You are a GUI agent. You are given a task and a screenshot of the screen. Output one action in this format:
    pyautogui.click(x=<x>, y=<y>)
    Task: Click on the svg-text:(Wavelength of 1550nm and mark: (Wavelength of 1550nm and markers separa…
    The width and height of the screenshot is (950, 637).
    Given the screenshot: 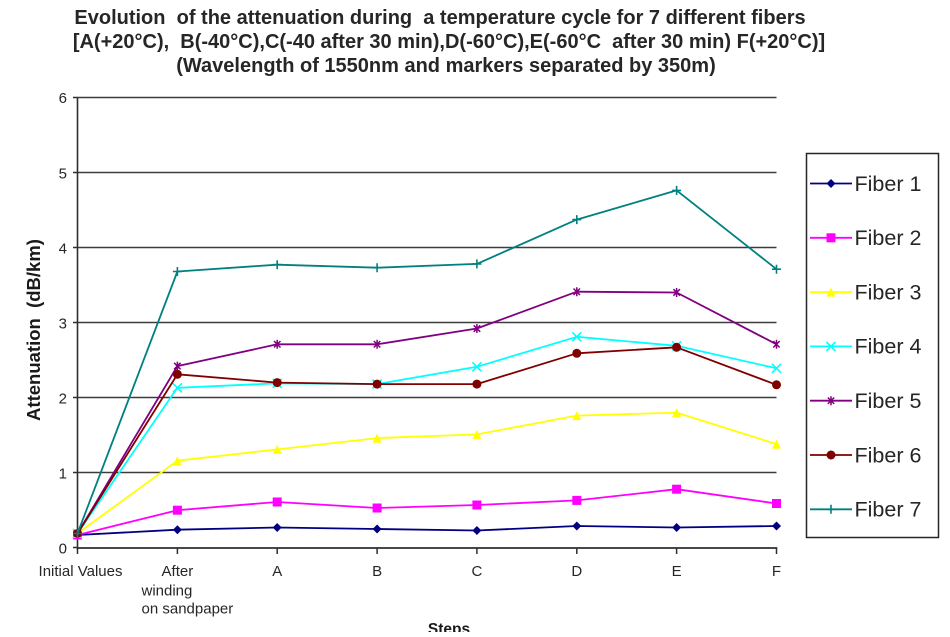 What is the action you would take?
    pyautogui.click(x=445, y=66)
    